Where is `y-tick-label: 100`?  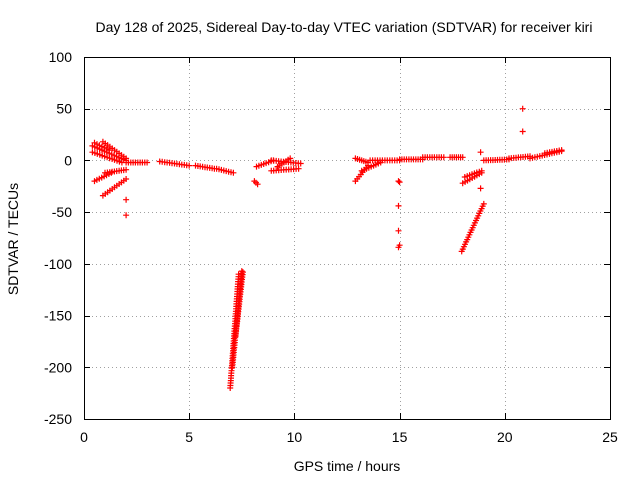 y-tick-label: 100 is located at coordinates (61, 57).